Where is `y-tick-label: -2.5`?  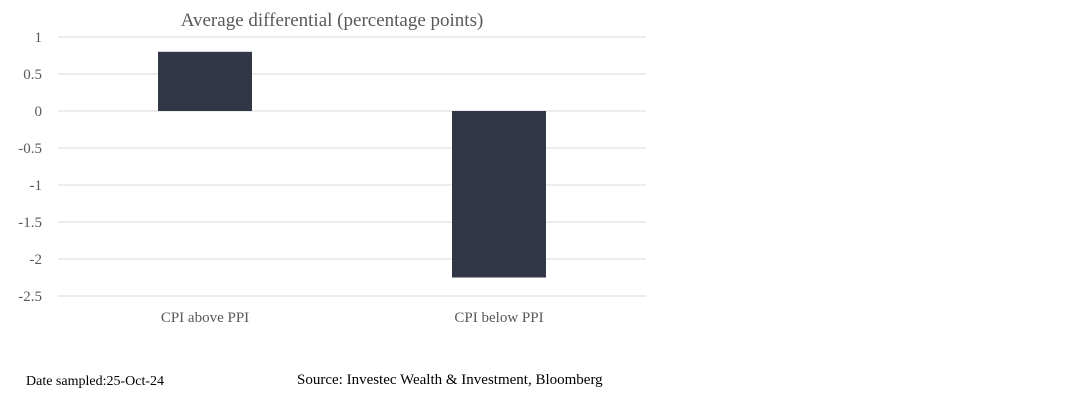
y-tick-label: -2.5 is located at coordinates (30, 297).